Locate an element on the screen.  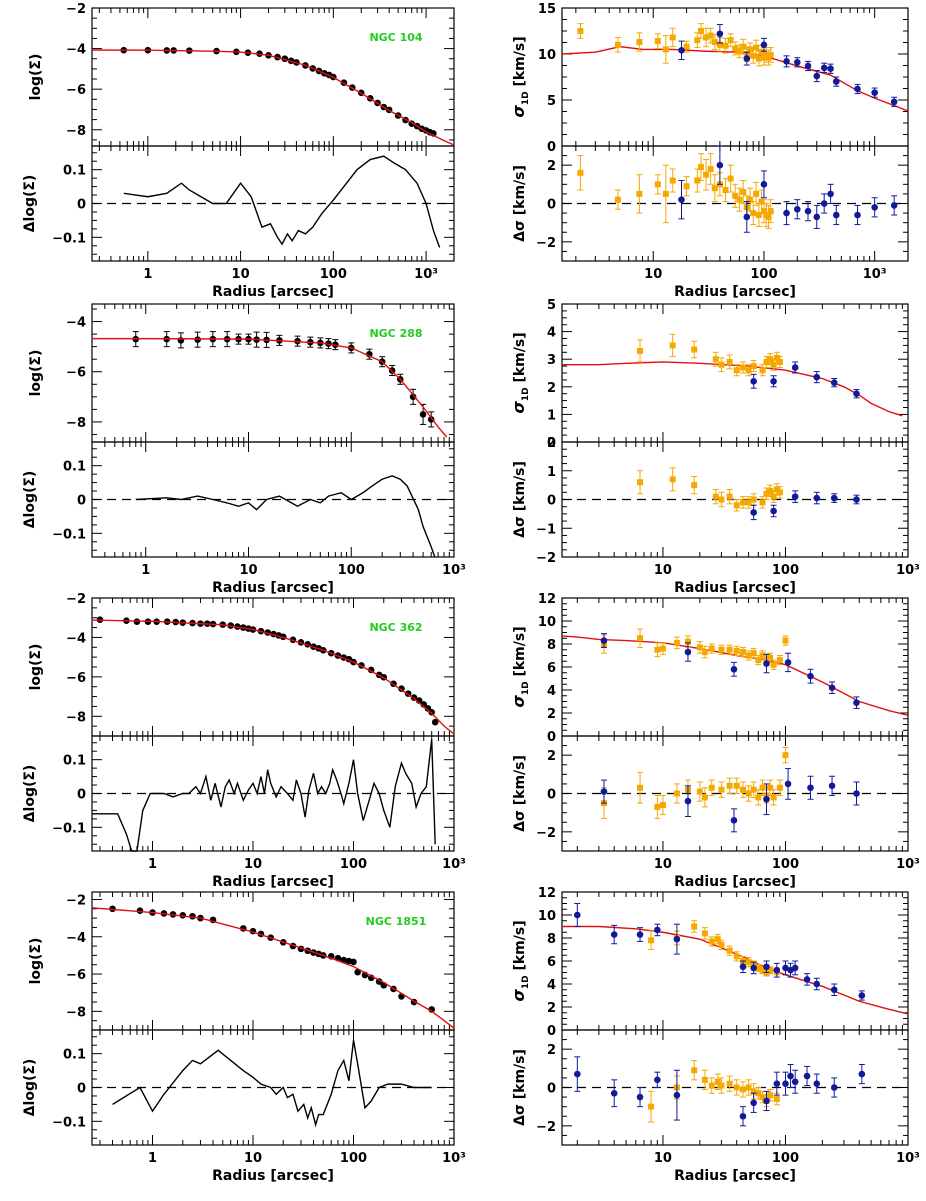
x-tick-label: 1 is located at coordinates (152, 864).